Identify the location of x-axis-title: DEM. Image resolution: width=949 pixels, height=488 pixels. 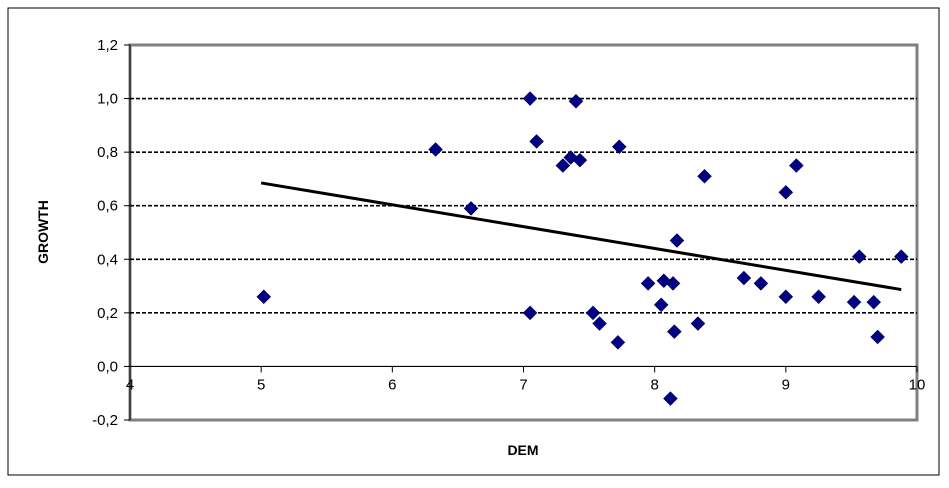
(522, 450).